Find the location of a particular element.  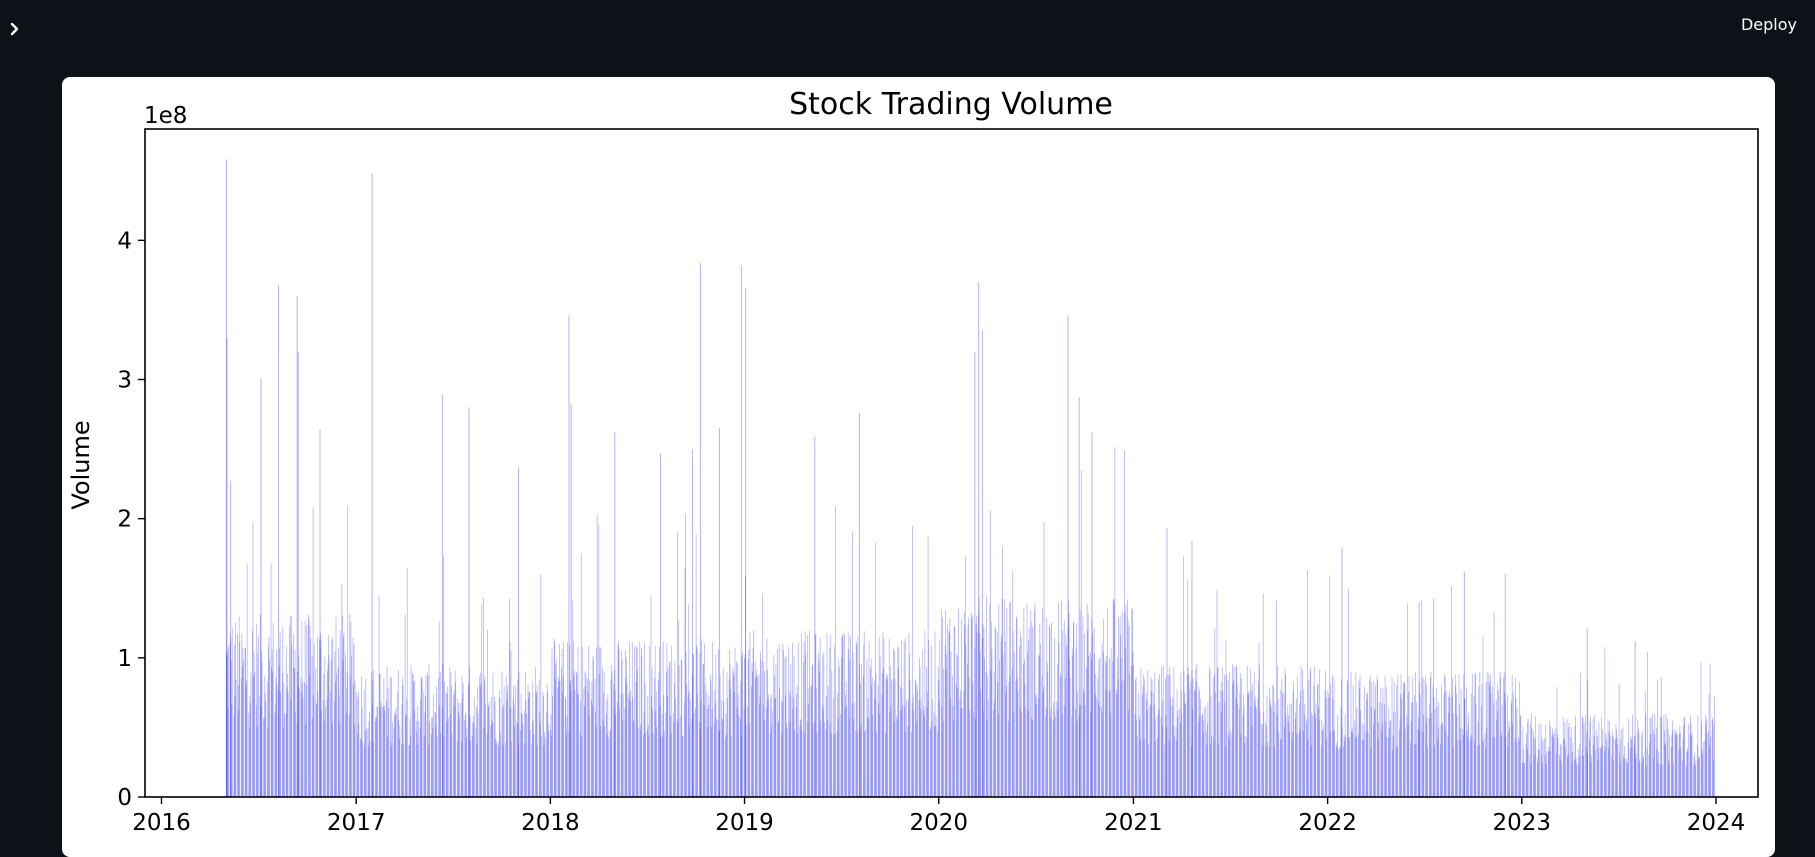

deploy-button: Deploy is located at coordinates (1769, 25).